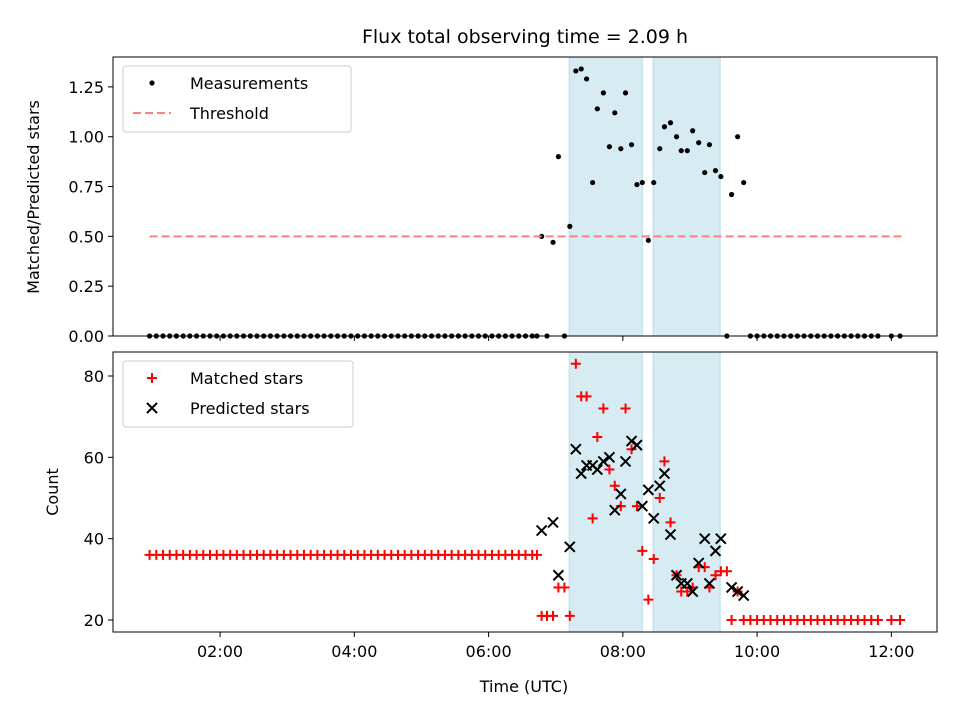 The image size is (960, 724). What do you see at coordinates (86, 286) in the screenshot?
I see `top-y-tick-label: 0.25` at bounding box center [86, 286].